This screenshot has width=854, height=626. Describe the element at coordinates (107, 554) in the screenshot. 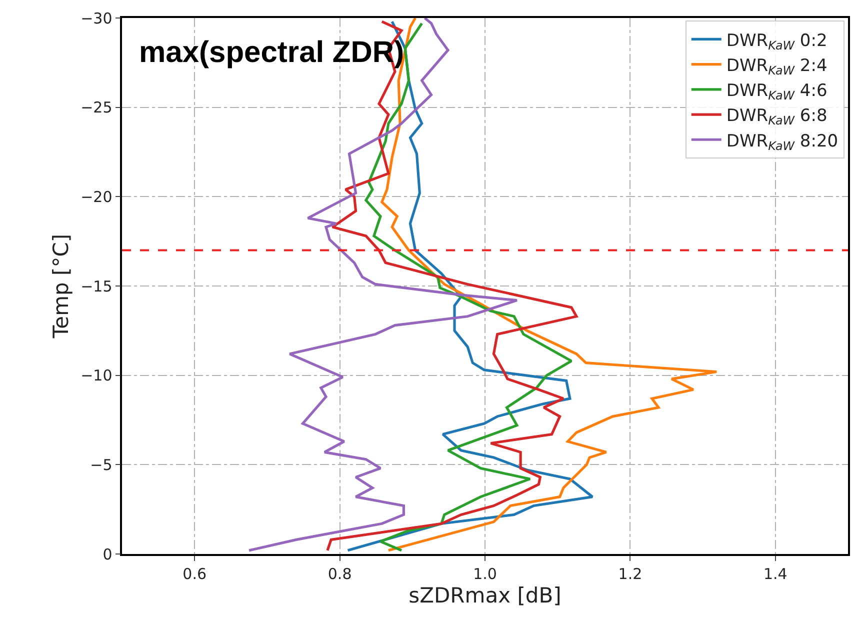

I see `y-tick-label: 0` at that location.